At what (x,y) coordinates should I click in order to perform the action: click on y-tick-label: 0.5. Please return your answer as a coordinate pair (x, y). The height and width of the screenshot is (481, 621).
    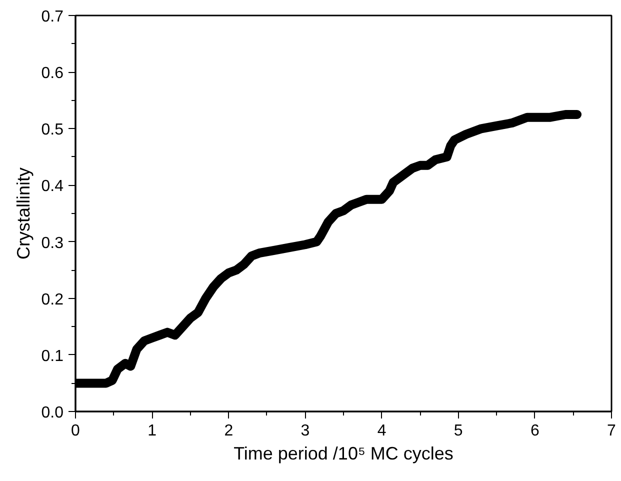
    Looking at the image, I should click on (52, 130).